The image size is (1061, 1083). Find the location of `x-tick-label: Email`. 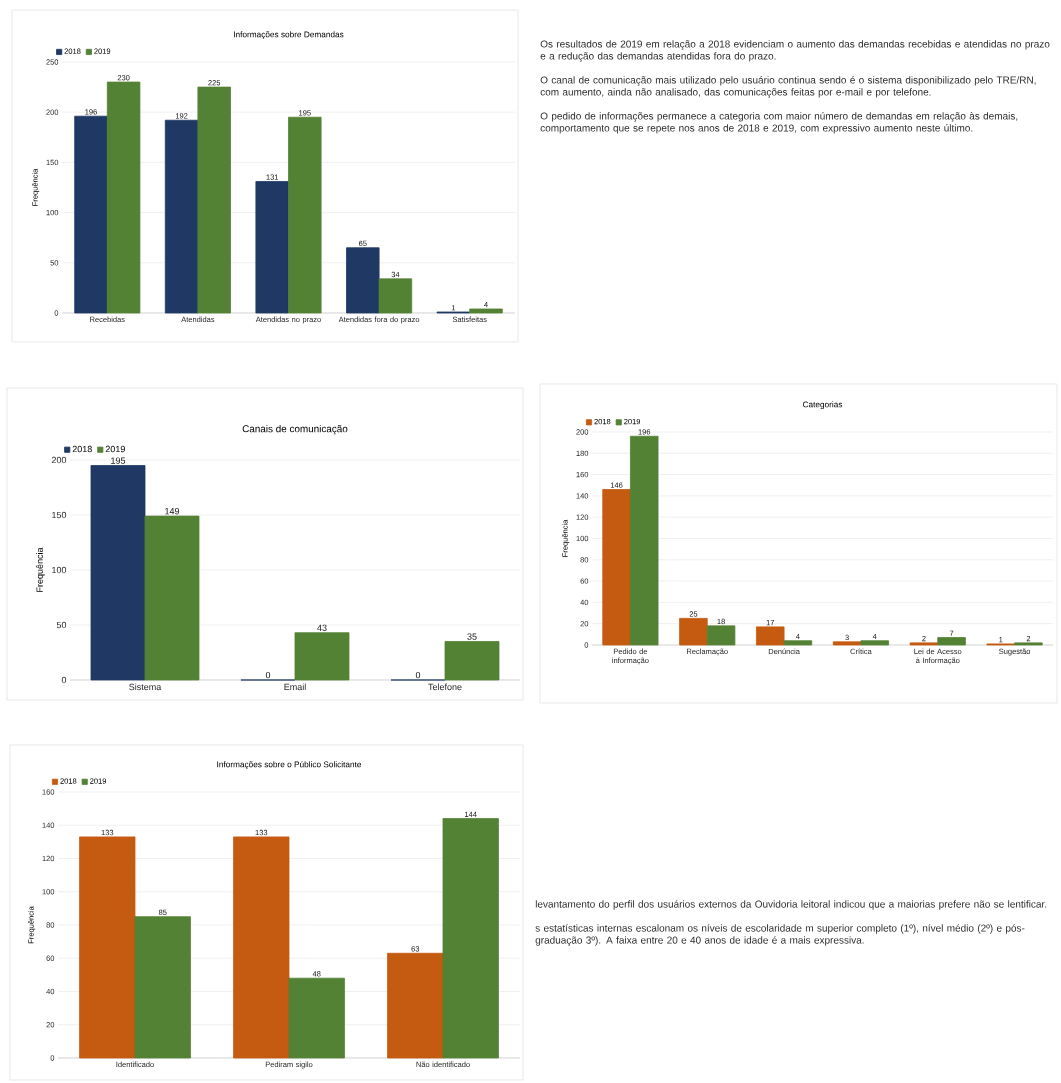

x-tick-label: Email is located at coordinates (295, 687).